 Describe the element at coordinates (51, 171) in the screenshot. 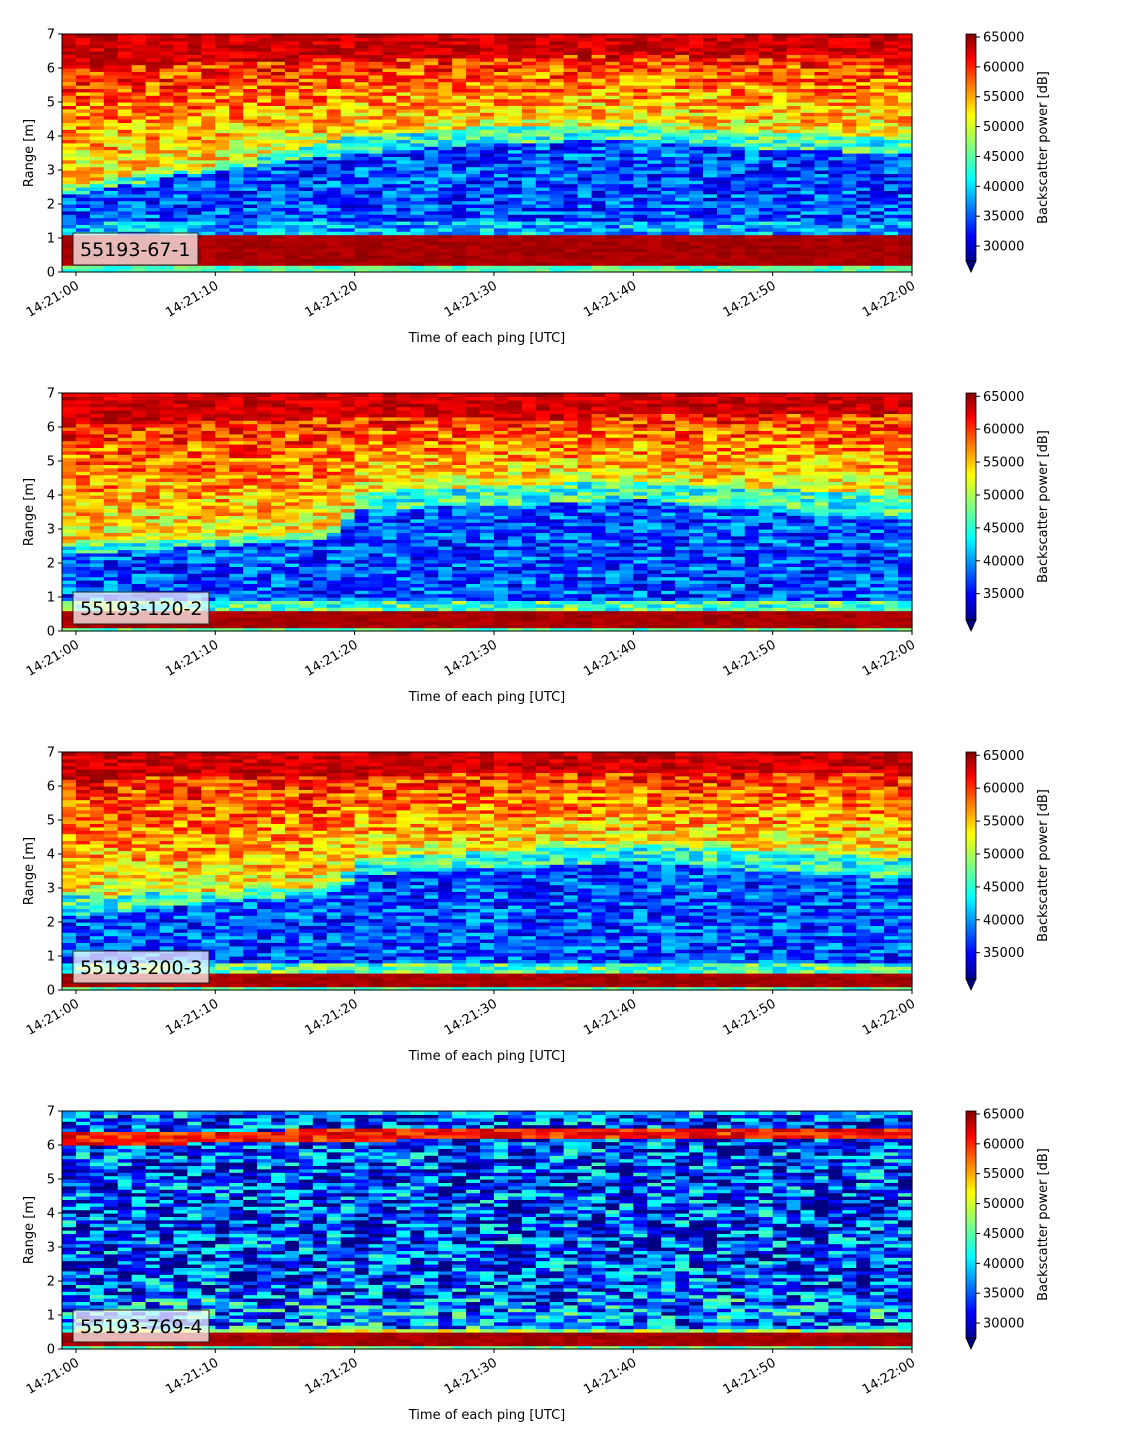

I see `y-tick-label: 3` at that location.